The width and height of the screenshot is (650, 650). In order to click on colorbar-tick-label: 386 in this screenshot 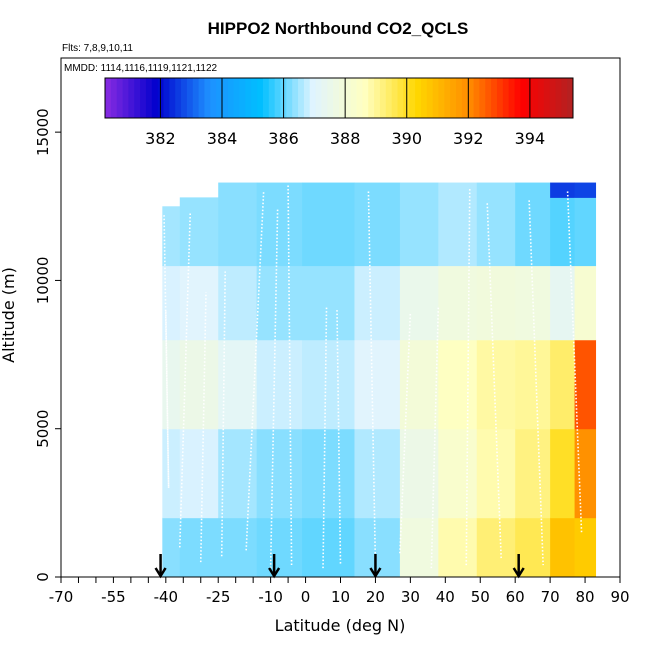, I will do `click(283, 138)`.